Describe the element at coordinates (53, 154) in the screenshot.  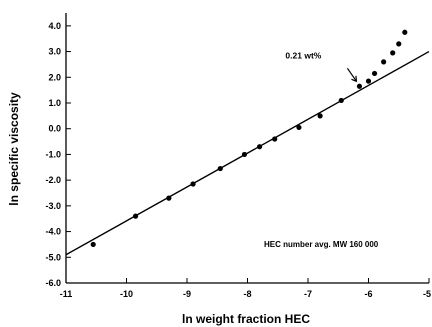
I see `y-tick-label: -1.0` at that location.